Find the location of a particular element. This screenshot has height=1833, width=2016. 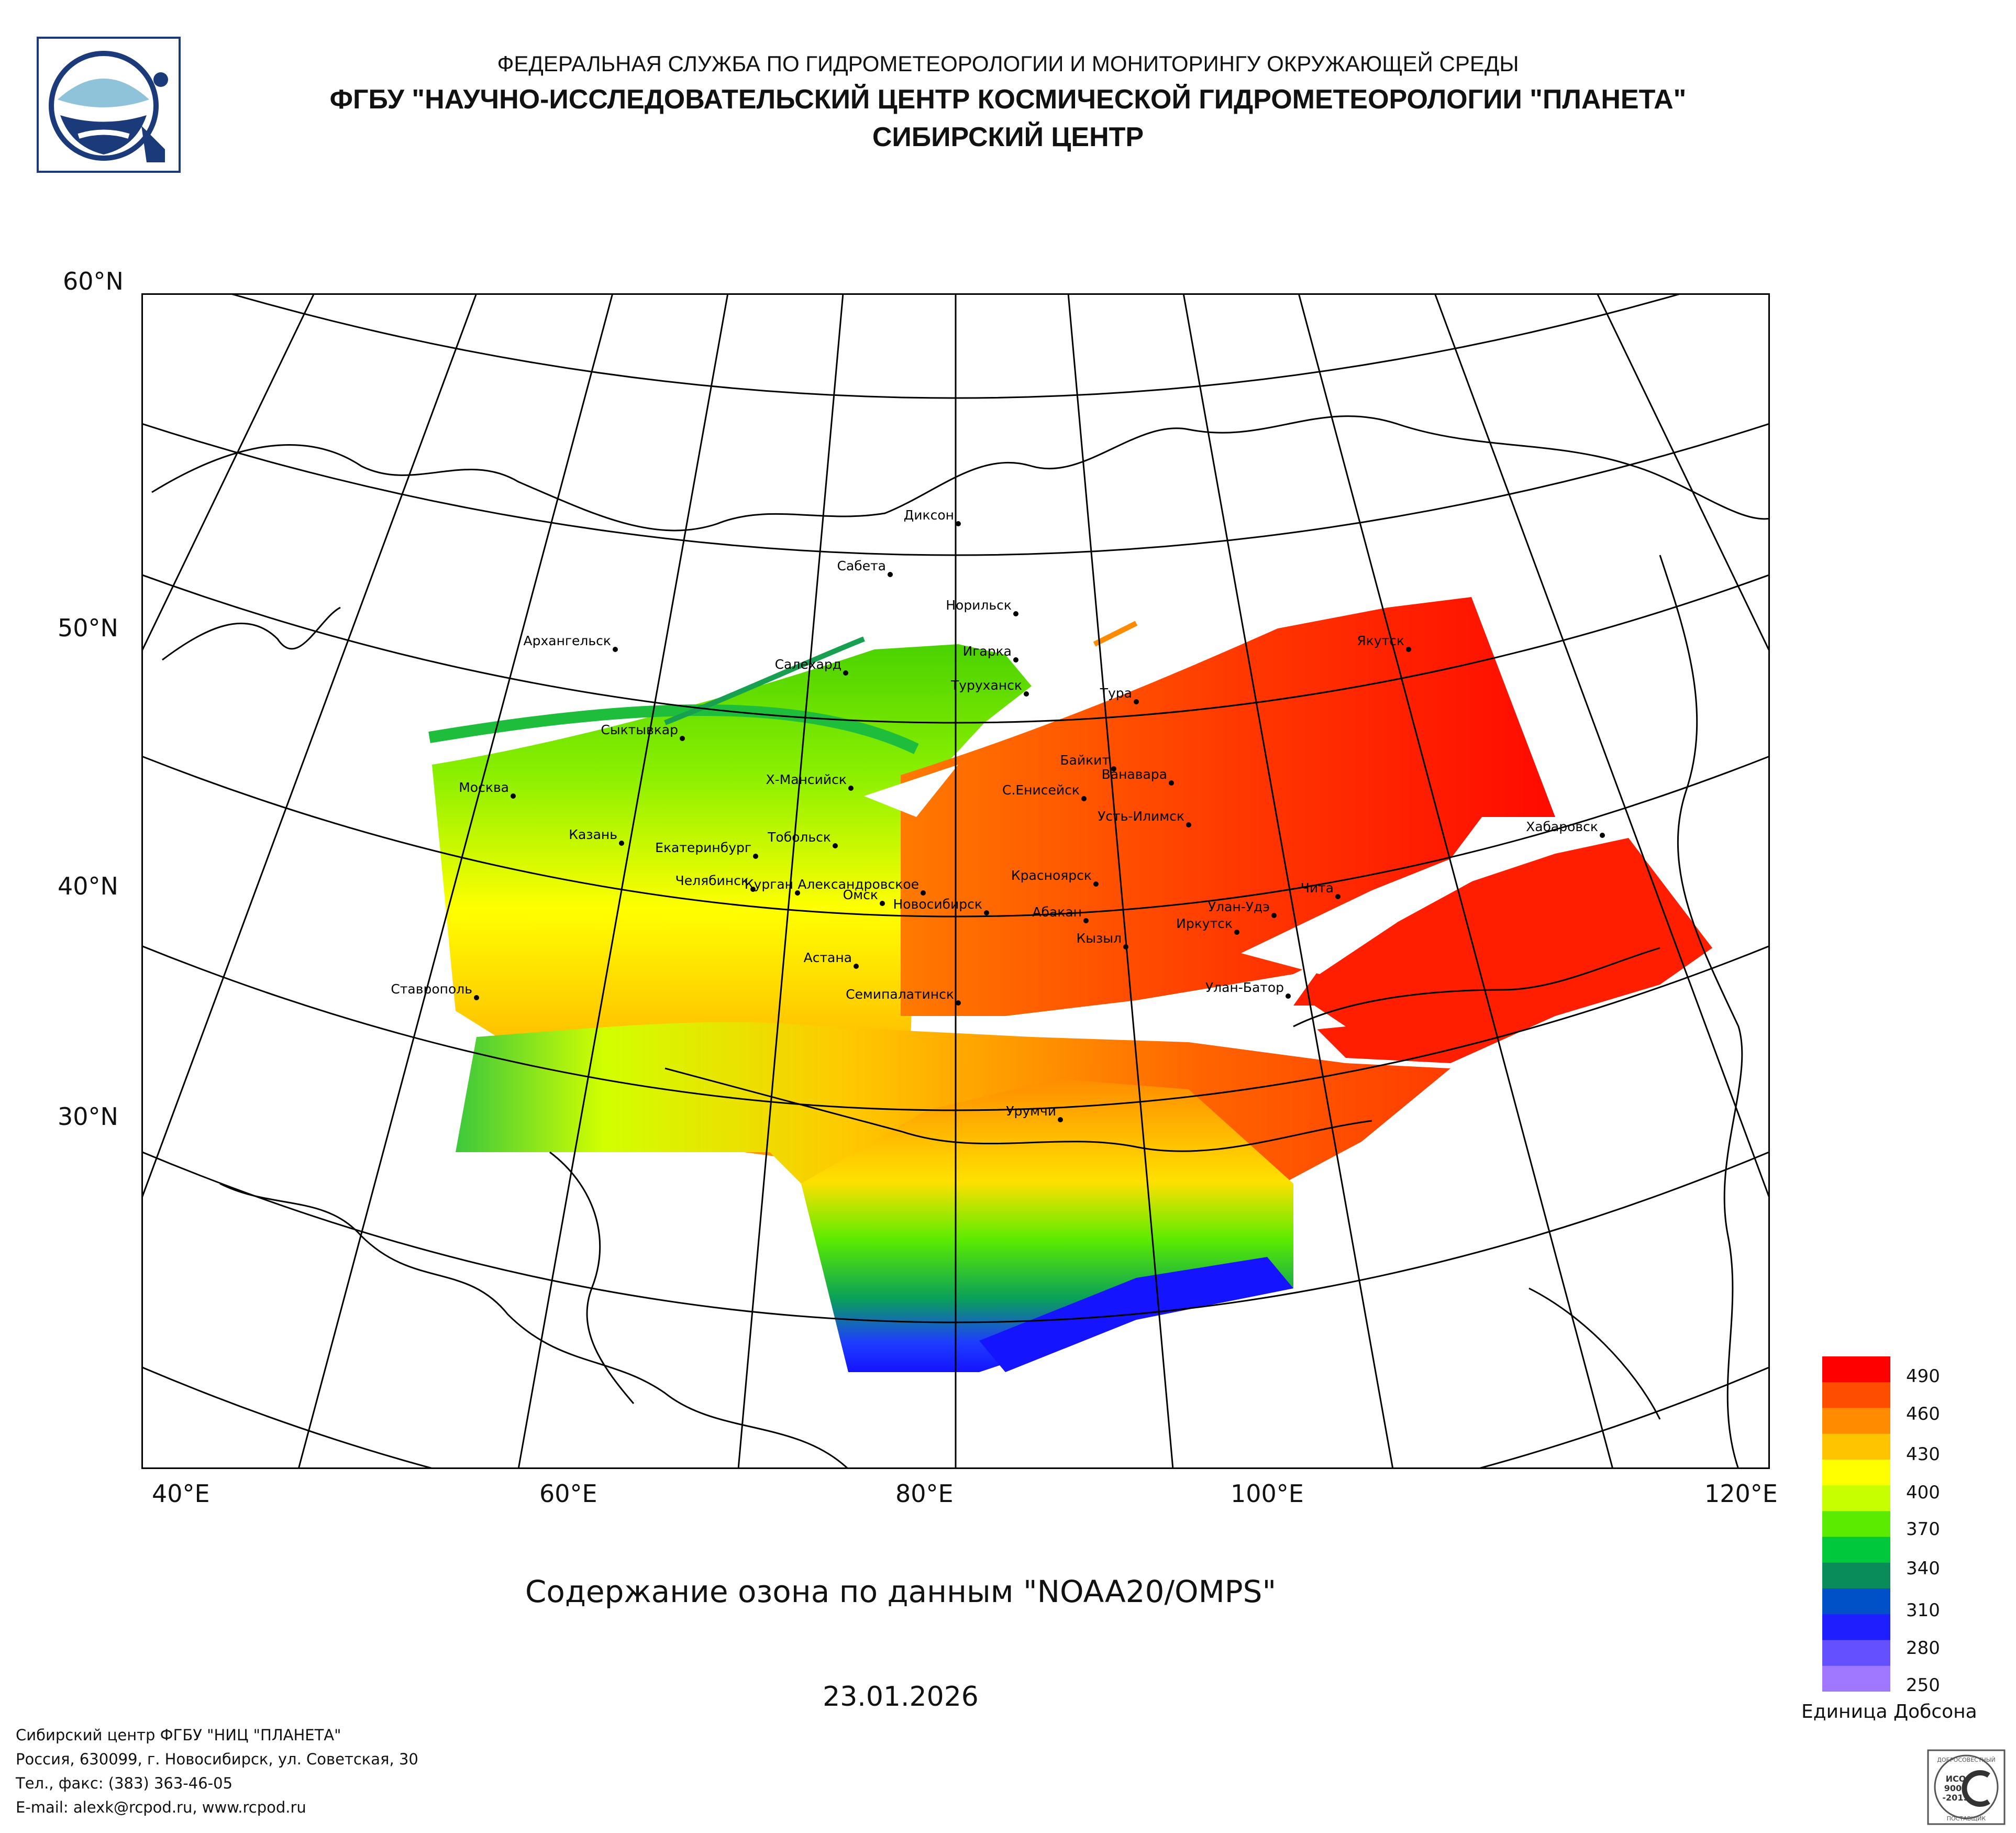

city-label: Ванавара is located at coordinates (1135, 774).